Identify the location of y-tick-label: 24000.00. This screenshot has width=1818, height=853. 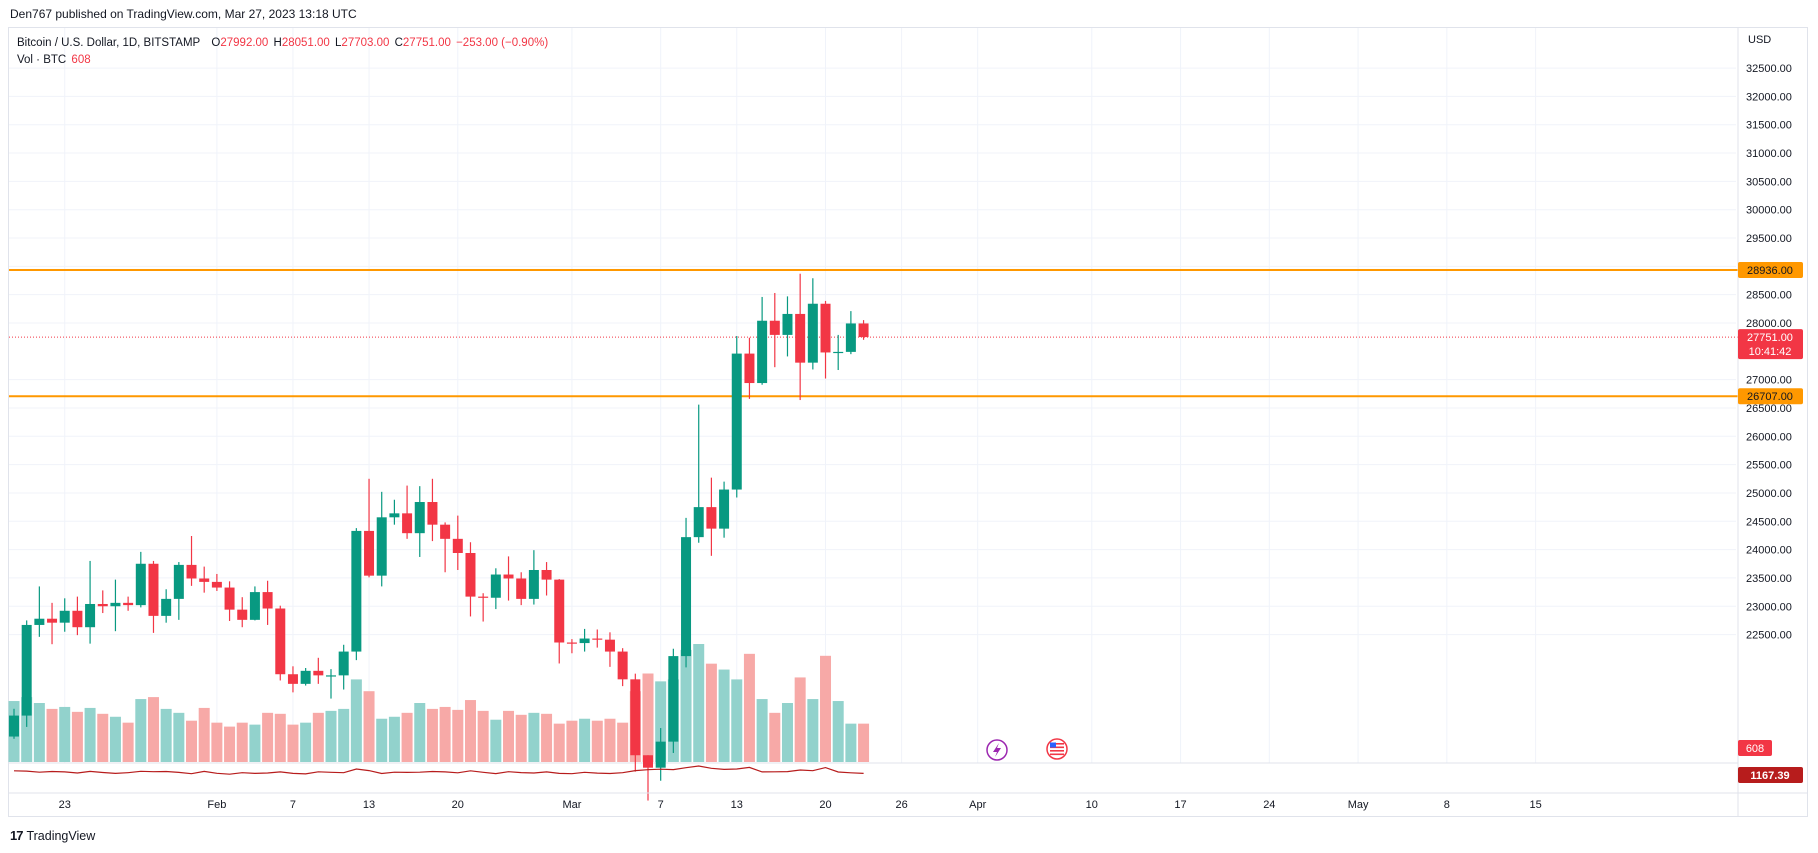
(1769, 551).